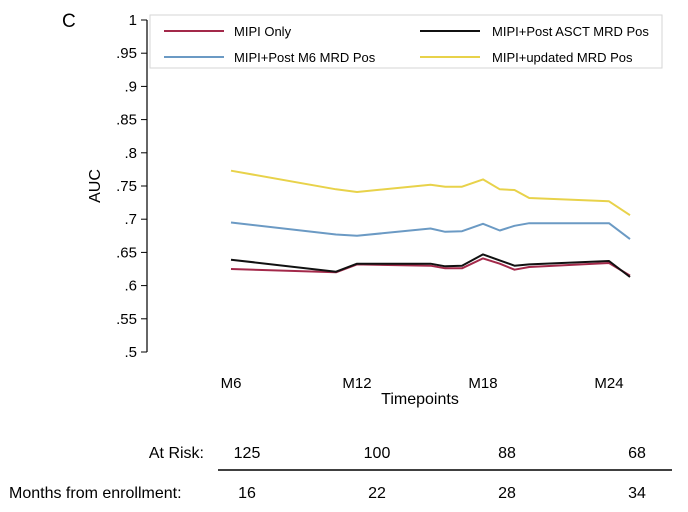  What do you see at coordinates (130, 352) in the screenshot?
I see `y-tick-label: .5` at bounding box center [130, 352].